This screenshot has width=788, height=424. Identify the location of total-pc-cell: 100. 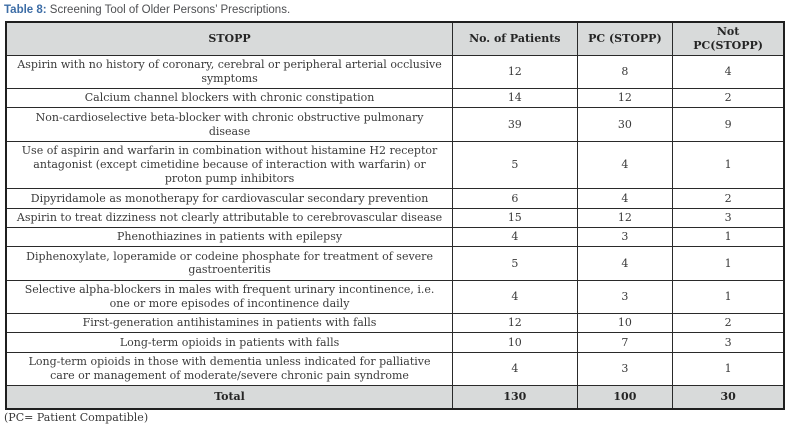
(625, 397).